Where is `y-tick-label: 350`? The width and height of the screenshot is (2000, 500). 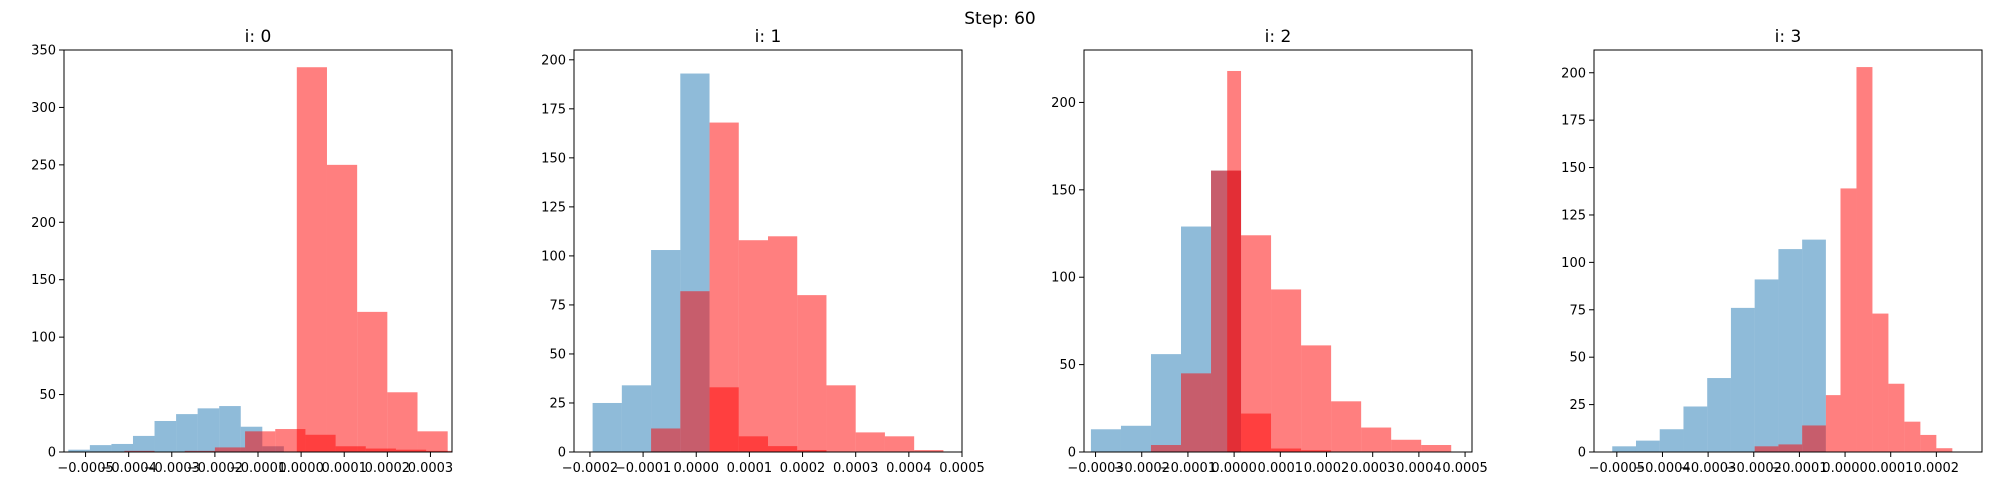
y-tick-label: 350 is located at coordinates (43, 51).